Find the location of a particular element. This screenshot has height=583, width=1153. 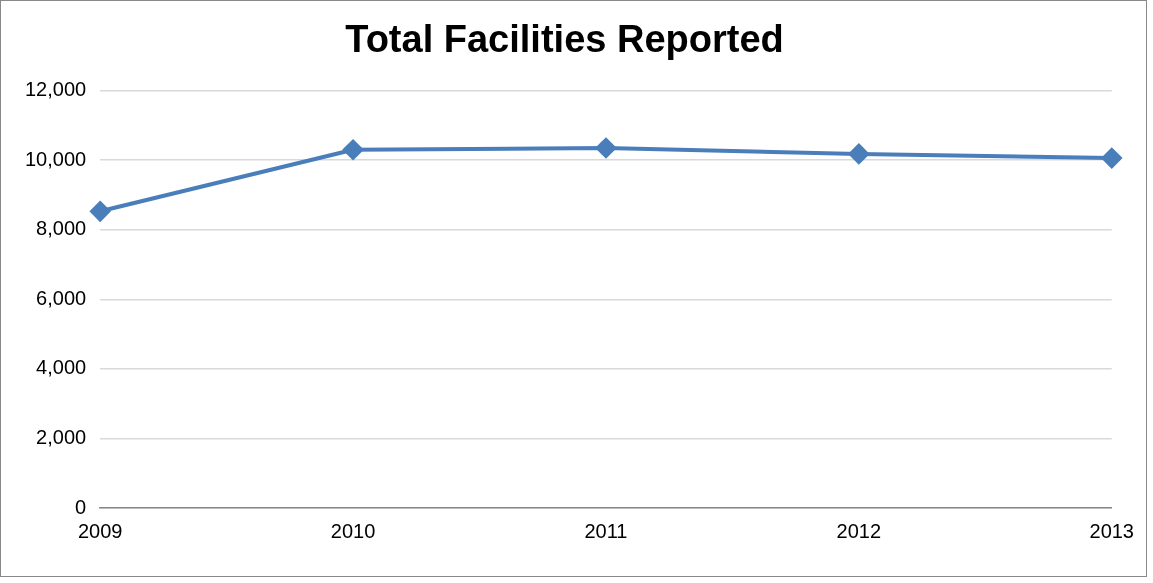

x-tick-label: 2009 is located at coordinates (100, 530).